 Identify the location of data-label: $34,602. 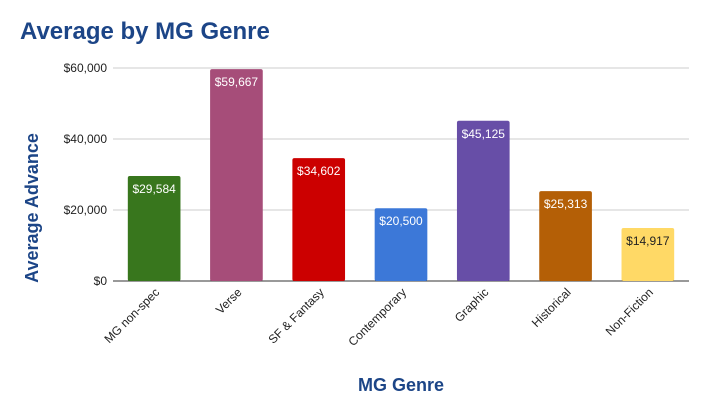
(319, 171).